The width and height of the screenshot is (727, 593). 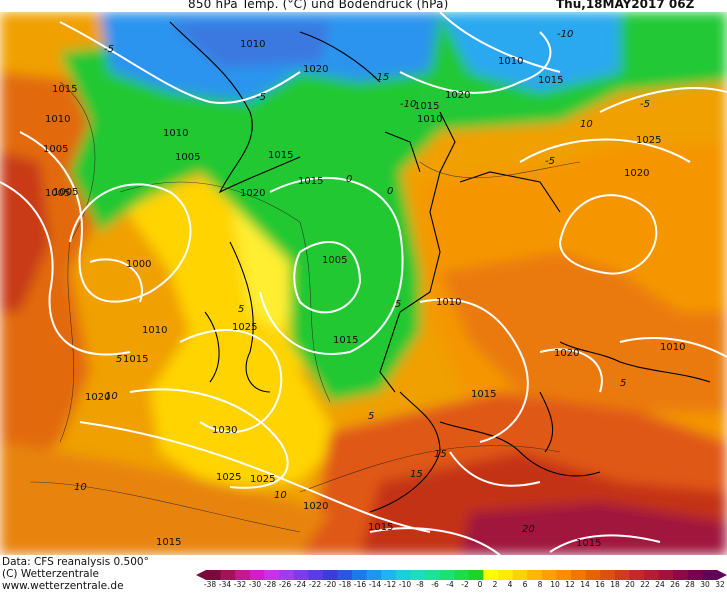 I want to click on legend-tick-label: -4, so click(x=450, y=584).